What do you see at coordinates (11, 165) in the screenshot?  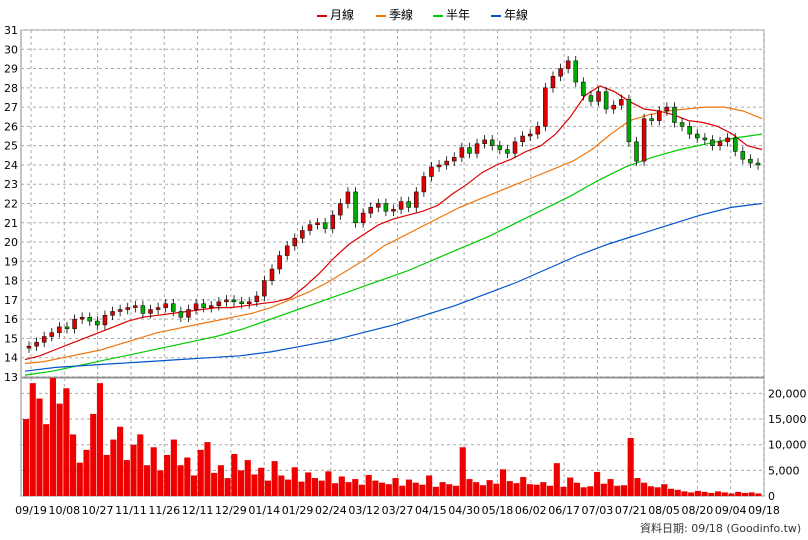 I see `price-tick-label: 24` at bounding box center [11, 165].